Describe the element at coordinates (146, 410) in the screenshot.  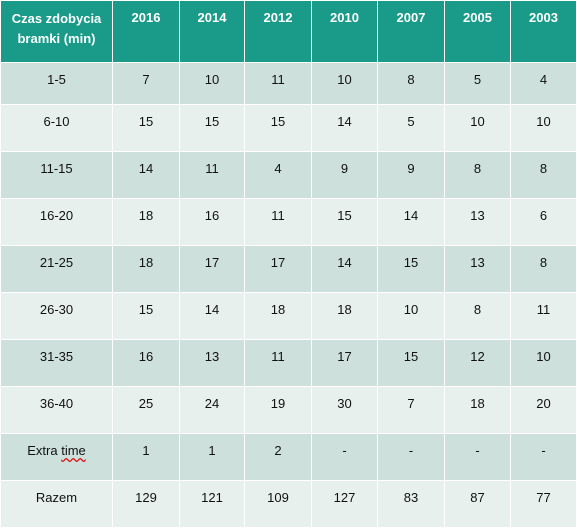
I see `value-cell: 25` at that location.